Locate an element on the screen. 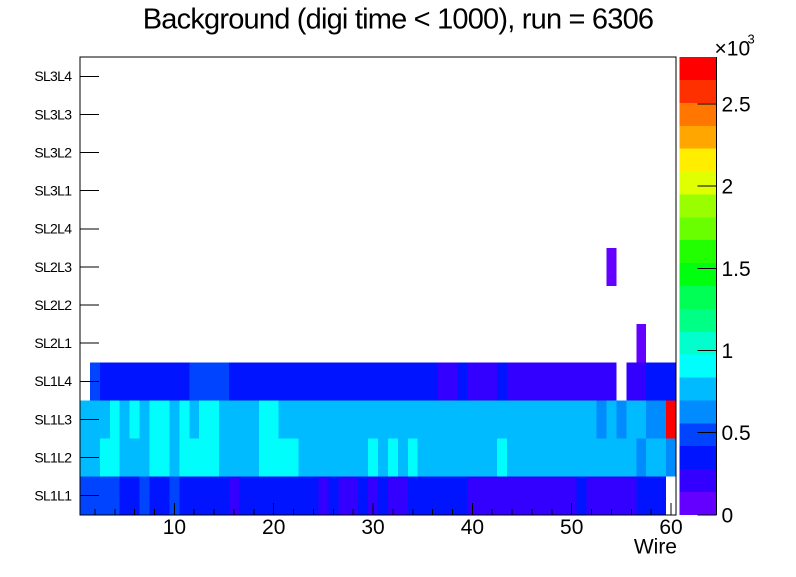 This screenshot has height=577, width=796. svg-text: 10 is located at coordinates (174, 527).